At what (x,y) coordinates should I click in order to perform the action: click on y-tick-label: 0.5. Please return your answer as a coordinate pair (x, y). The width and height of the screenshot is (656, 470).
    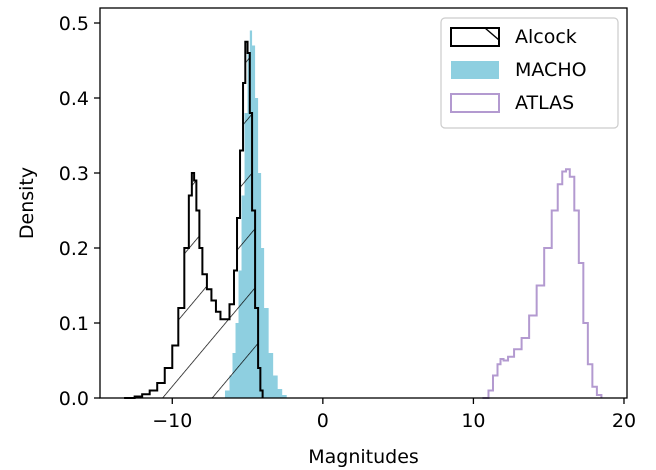
    Looking at the image, I should click on (74, 24).